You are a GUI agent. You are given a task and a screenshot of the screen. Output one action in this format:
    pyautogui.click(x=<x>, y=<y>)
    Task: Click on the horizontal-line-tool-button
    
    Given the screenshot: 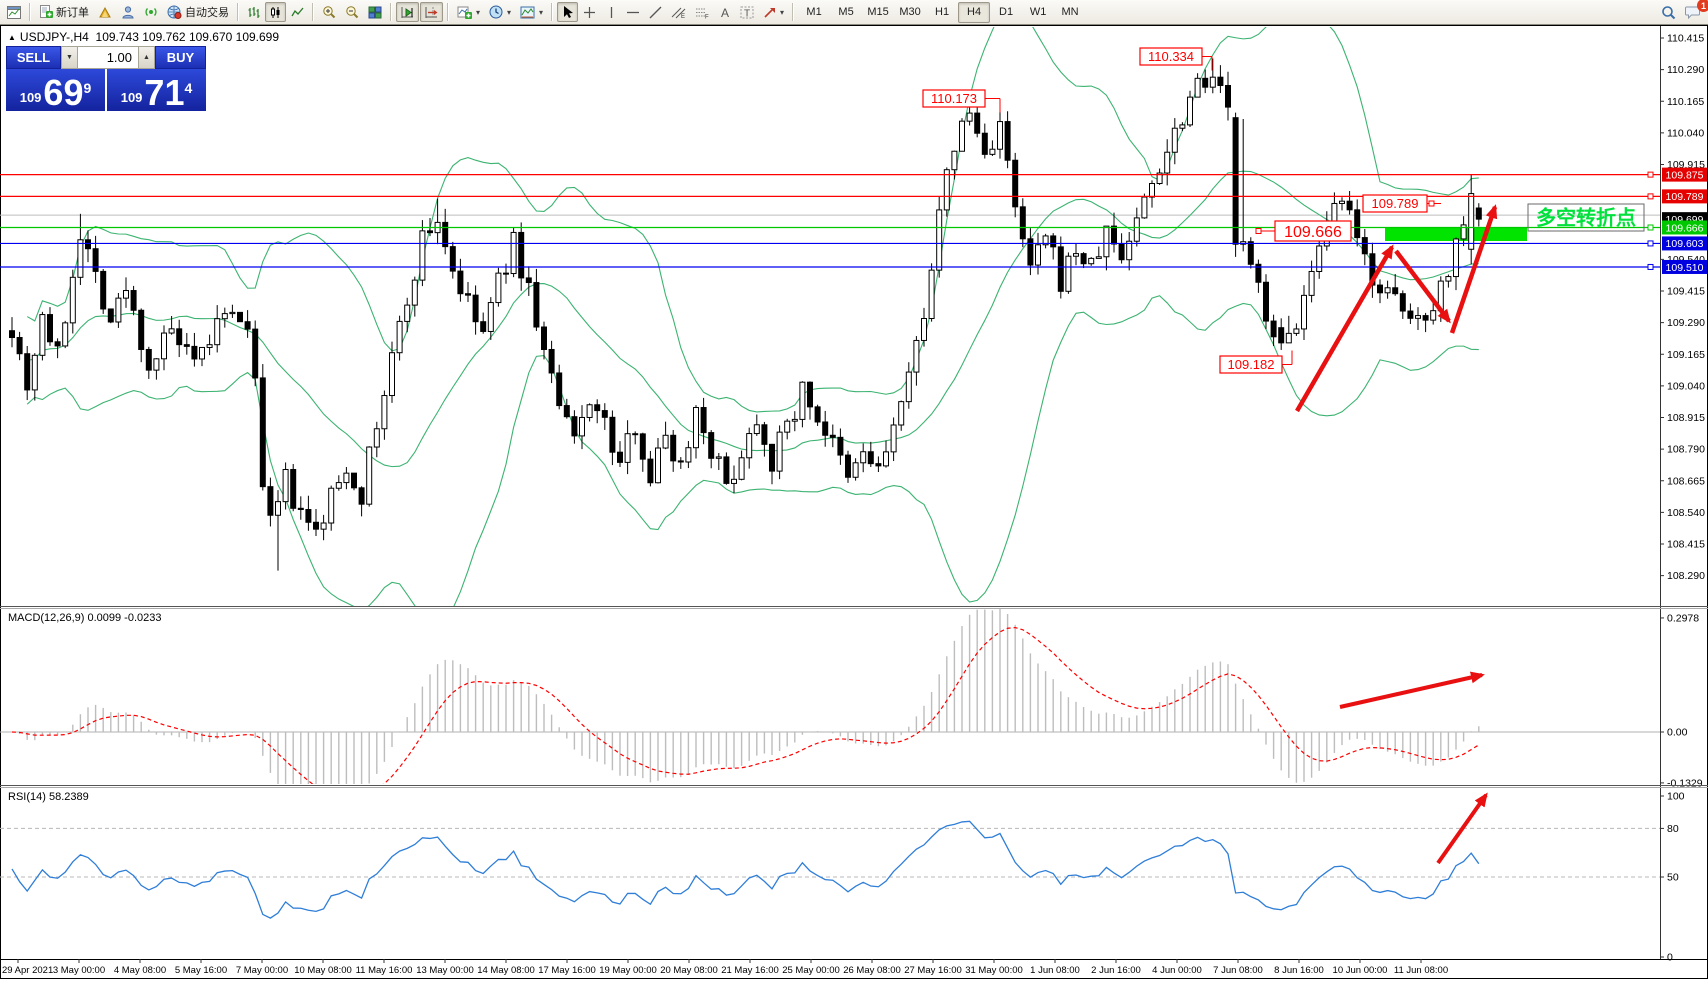 What is the action you would take?
    pyautogui.click(x=633, y=12)
    